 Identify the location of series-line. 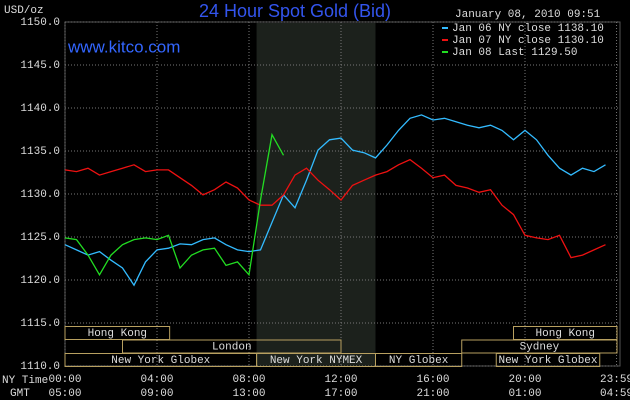
(174, 204).